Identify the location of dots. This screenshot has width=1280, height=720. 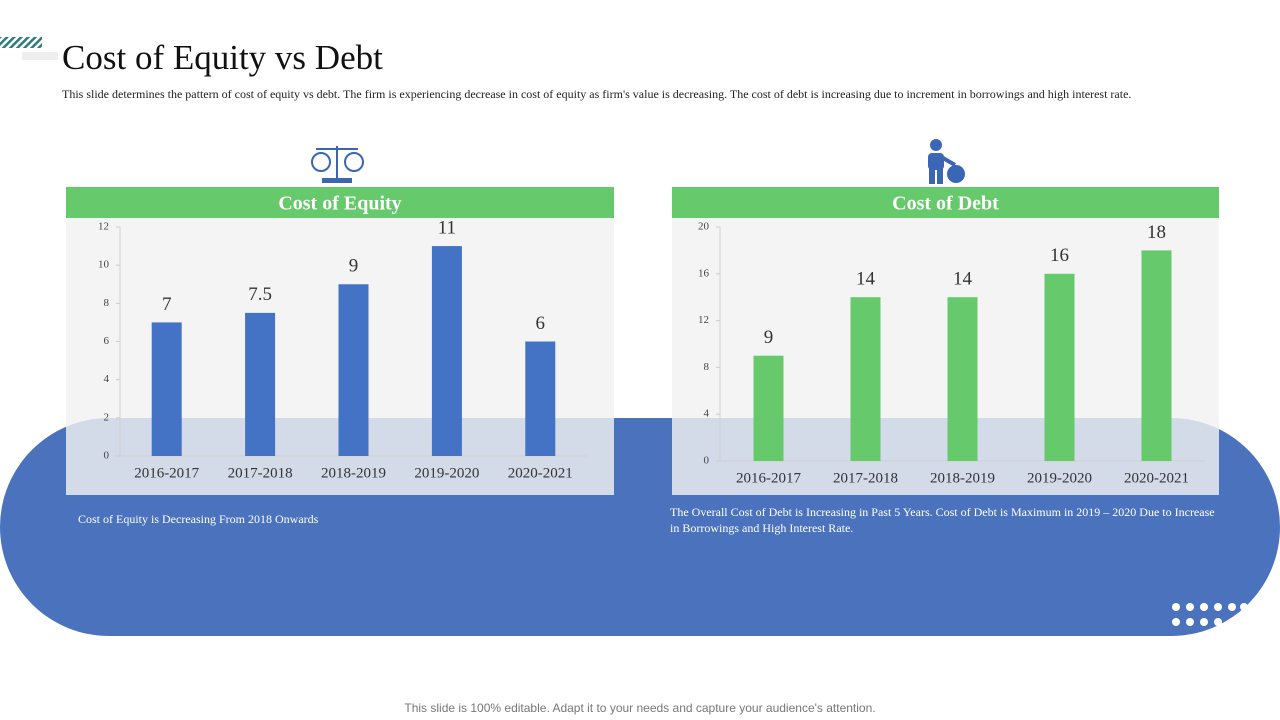
(1210, 614).